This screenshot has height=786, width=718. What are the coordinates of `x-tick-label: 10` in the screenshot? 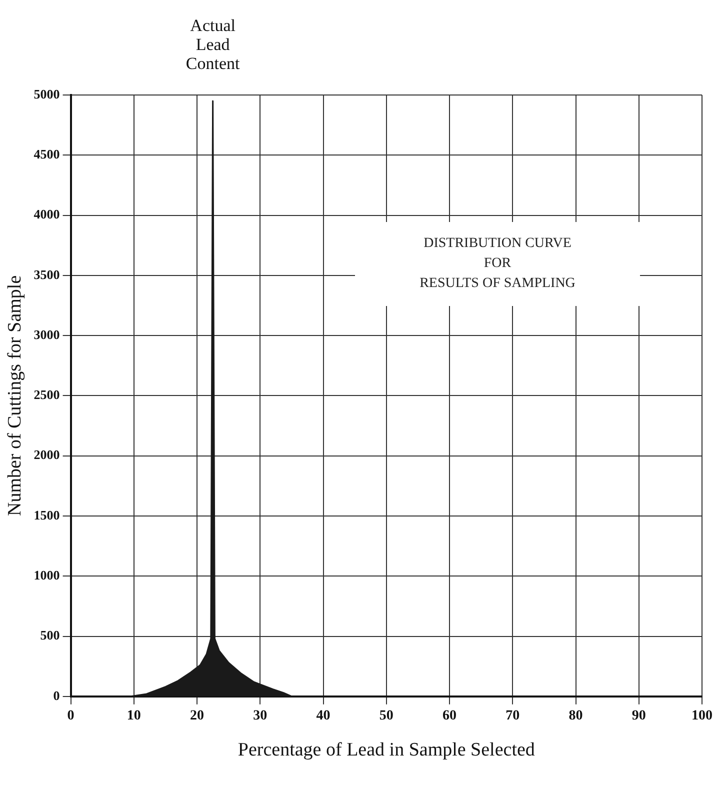 It's located at (133, 716).